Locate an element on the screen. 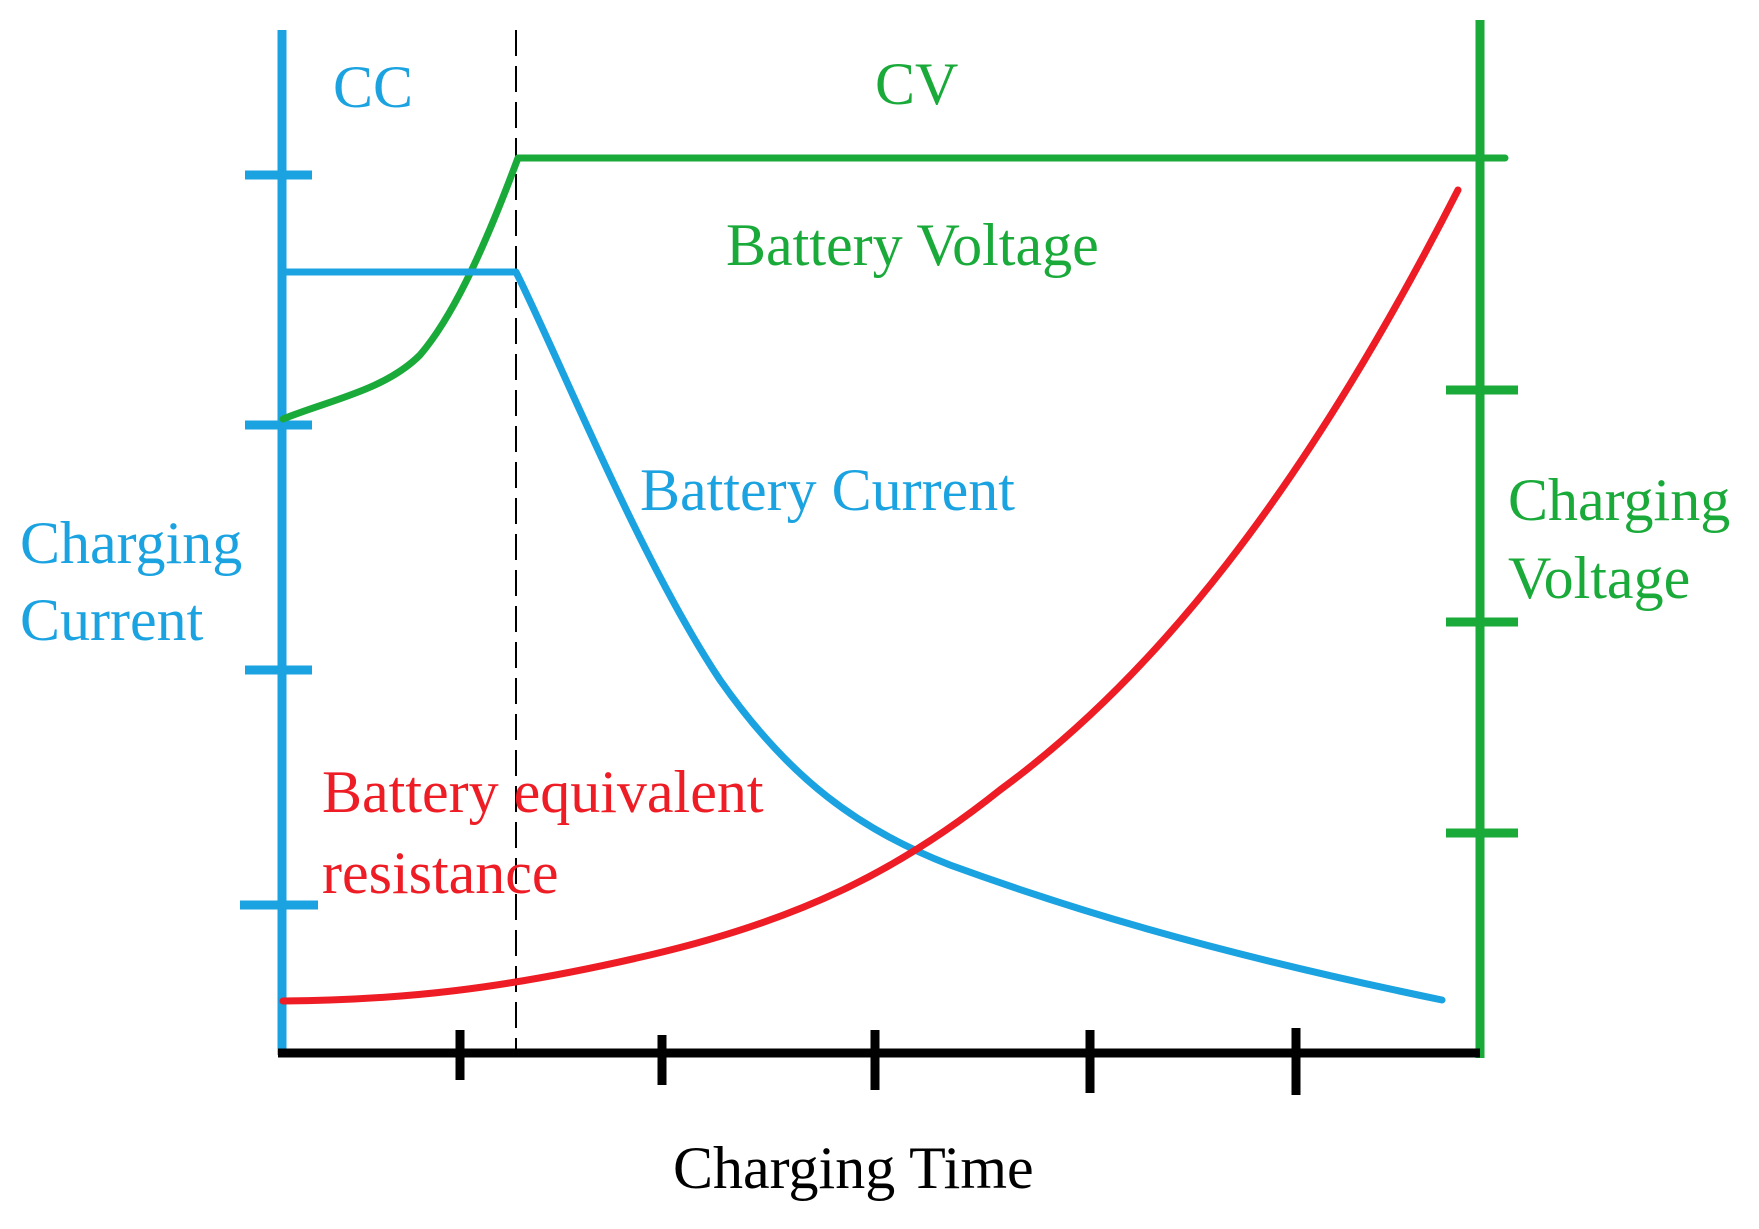 This screenshot has height=1229, width=1759. resistance-label-line2: resistance is located at coordinates (440, 873).